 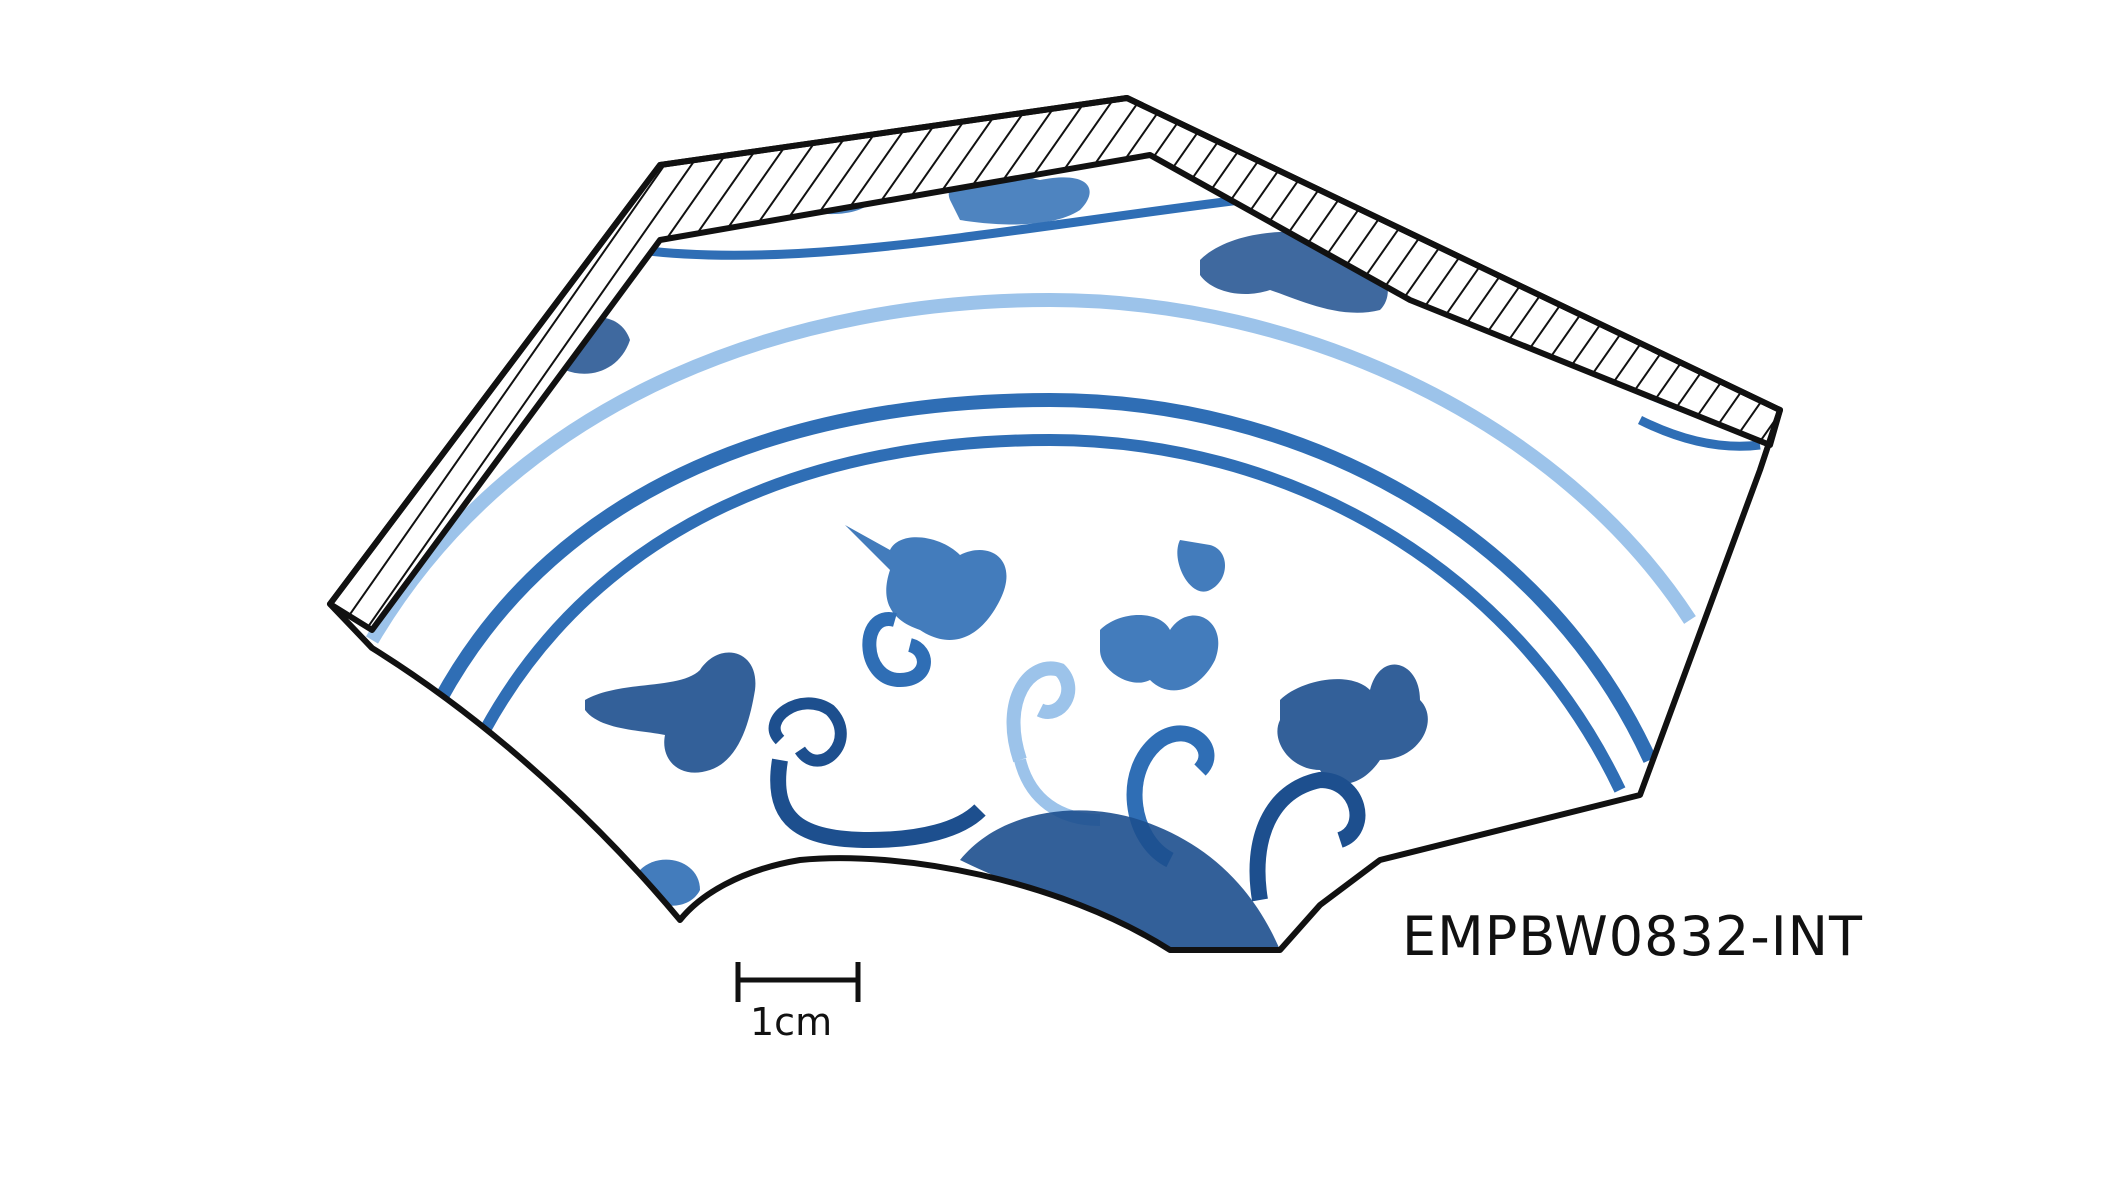 What do you see at coordinates (791, 1022) in the screenshot?
I see `scale-bar-label: 1cm` at bounding box center [791, 1022].